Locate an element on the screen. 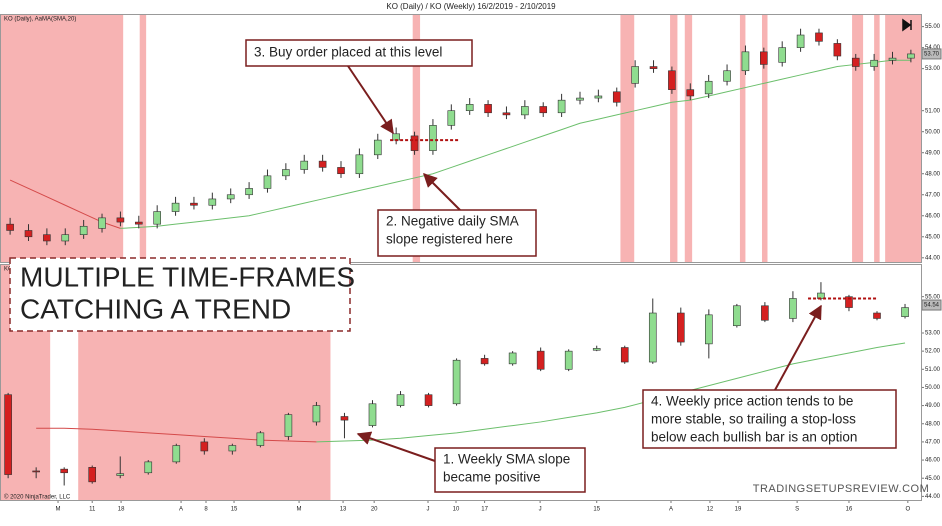 This screenshot has height=526, width=942. annotation-text: 1. Weekly SMA slope is located at coordinates (506, 459).